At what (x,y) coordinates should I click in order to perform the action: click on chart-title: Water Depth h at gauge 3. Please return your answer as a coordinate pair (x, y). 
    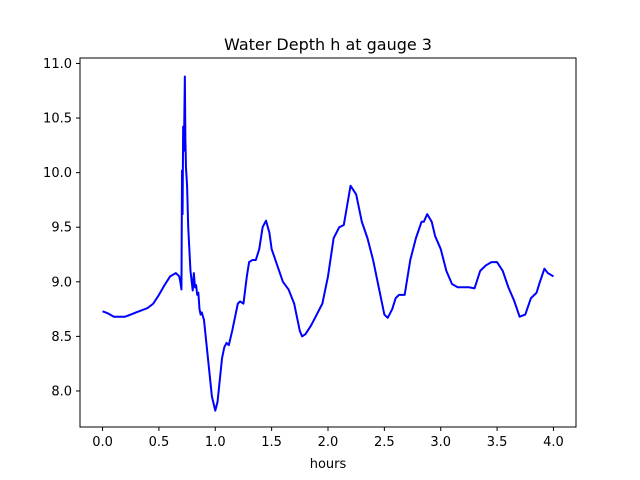
    Looking at the image, I should click on (328, 44).